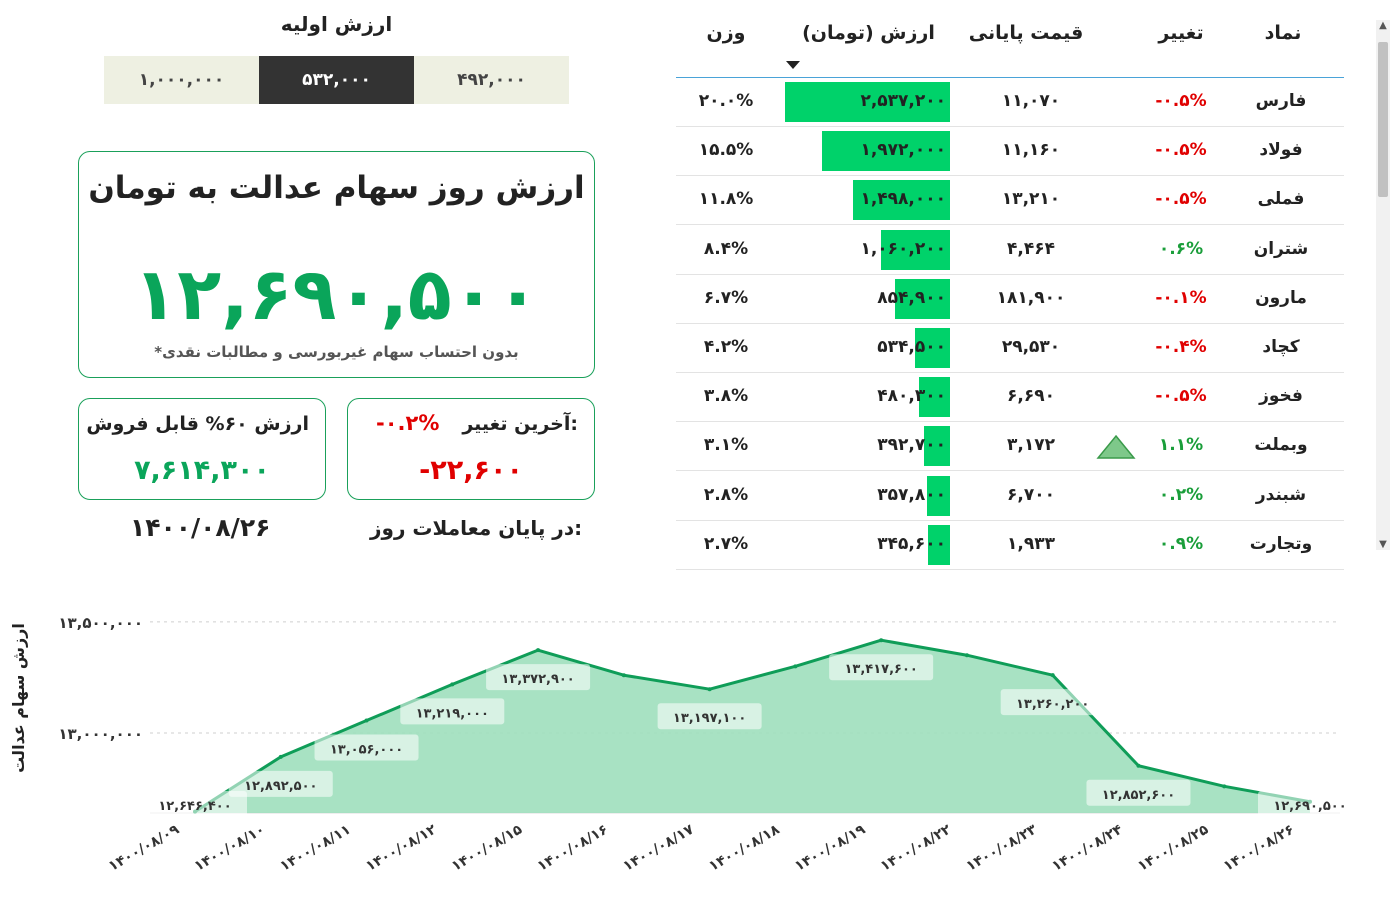  What do you see at coordinates (336, 294) in the screenshot?
I see `daily-value-amount: ۱۲,۶۹۰,۵۰۰` at bounding box center [336, 294].